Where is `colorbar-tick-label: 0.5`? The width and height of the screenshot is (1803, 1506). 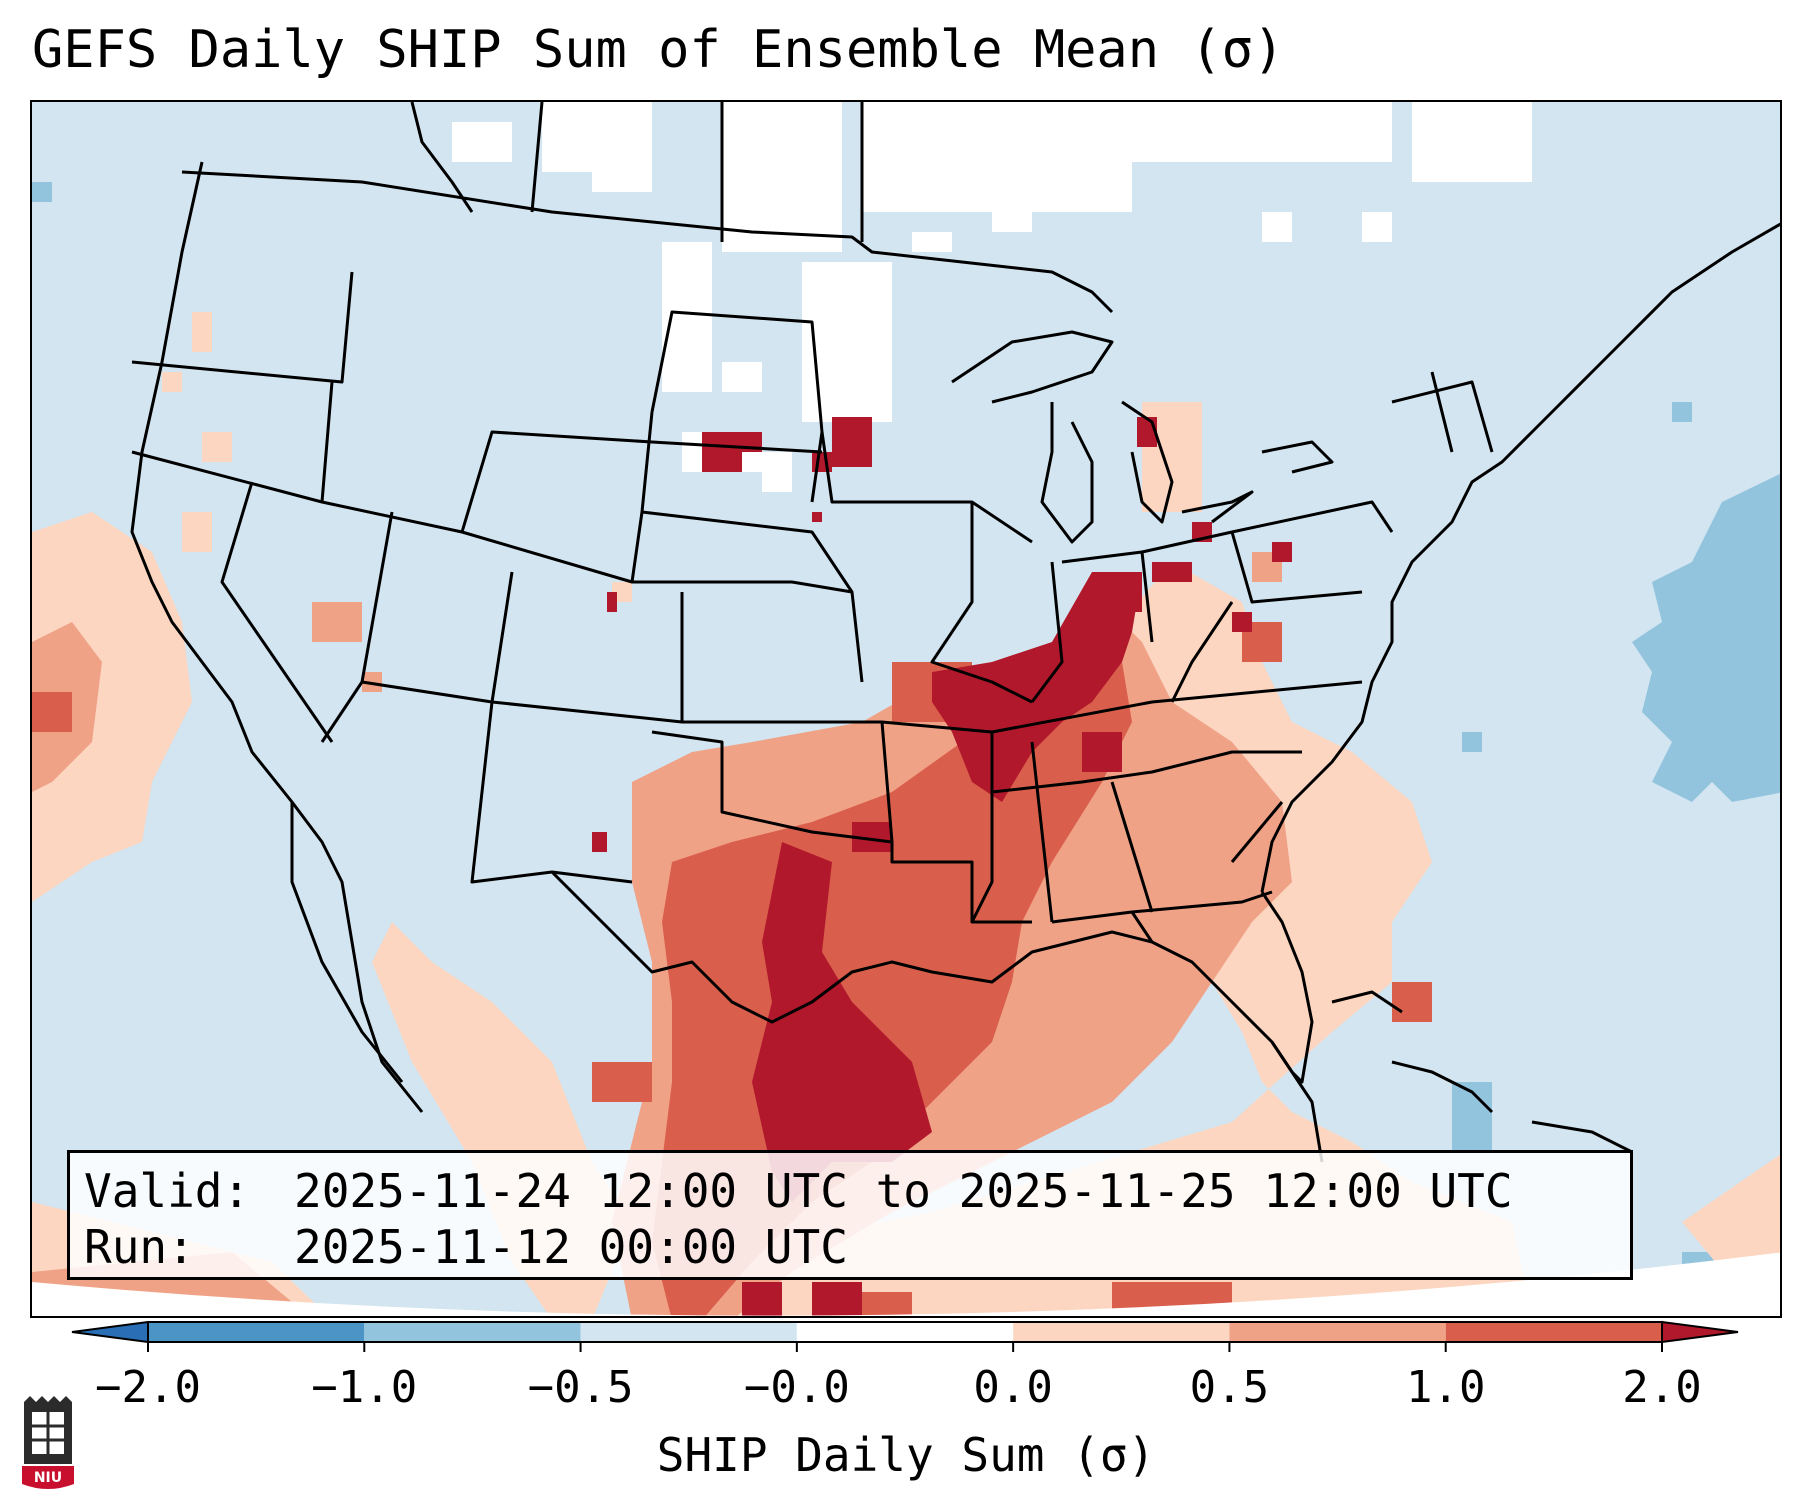
colorbar-tick-label: 0.5 is located at coordinates (1229, 1387).